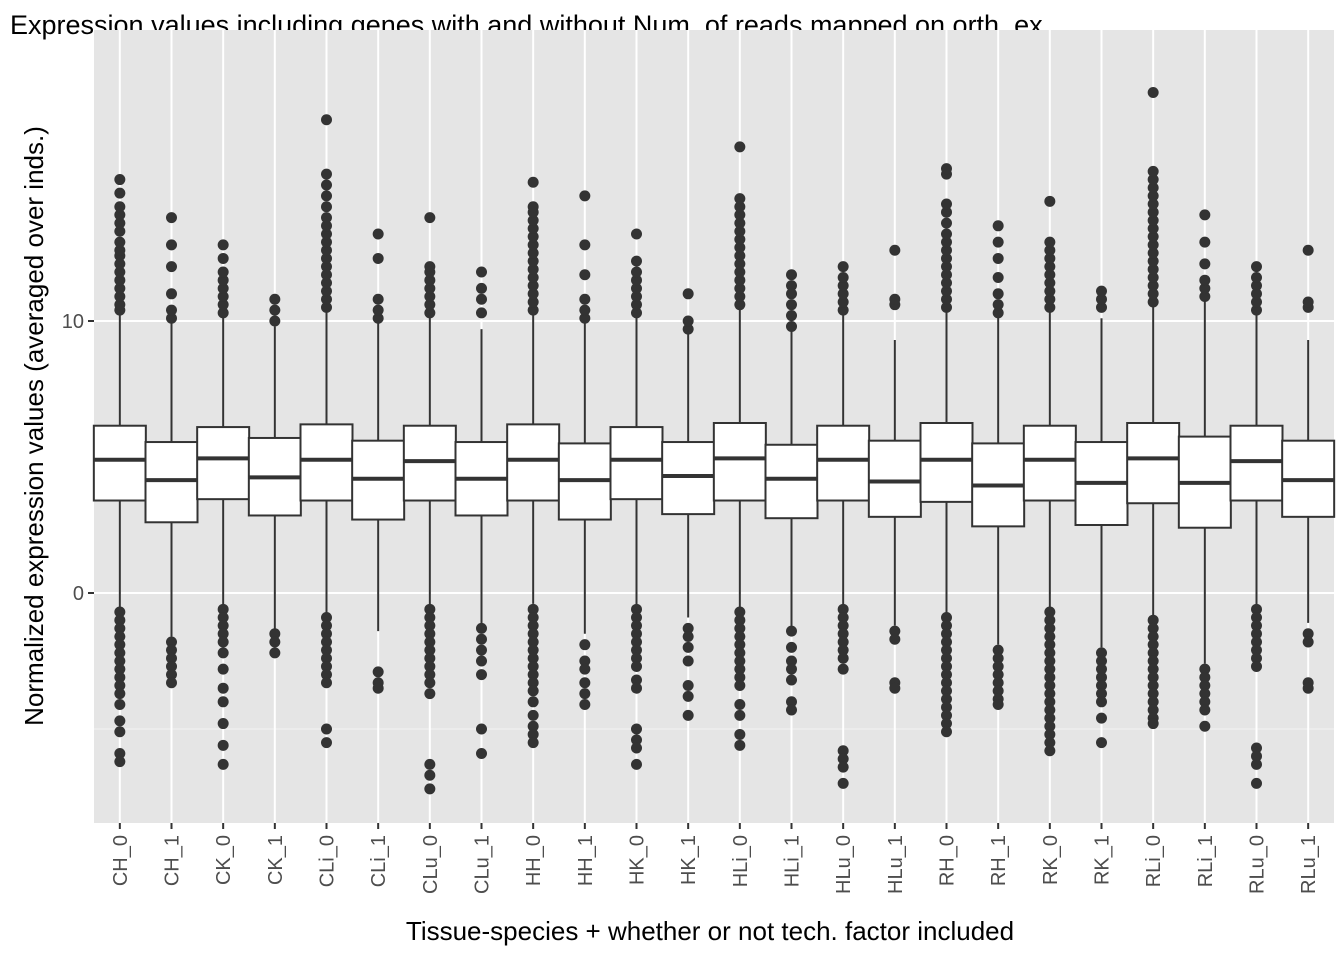 This screenshot has height=960, width=1344. Describe the element at coordinates (689, 860) in the screenshot. I see `x-tick-label: HK_1` at that location.